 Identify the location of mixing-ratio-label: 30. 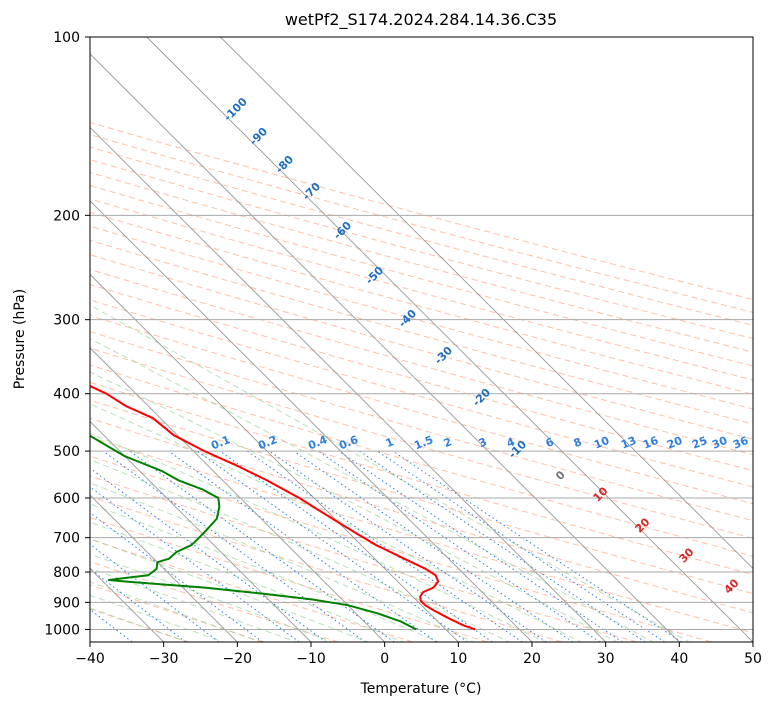
(719, 443).